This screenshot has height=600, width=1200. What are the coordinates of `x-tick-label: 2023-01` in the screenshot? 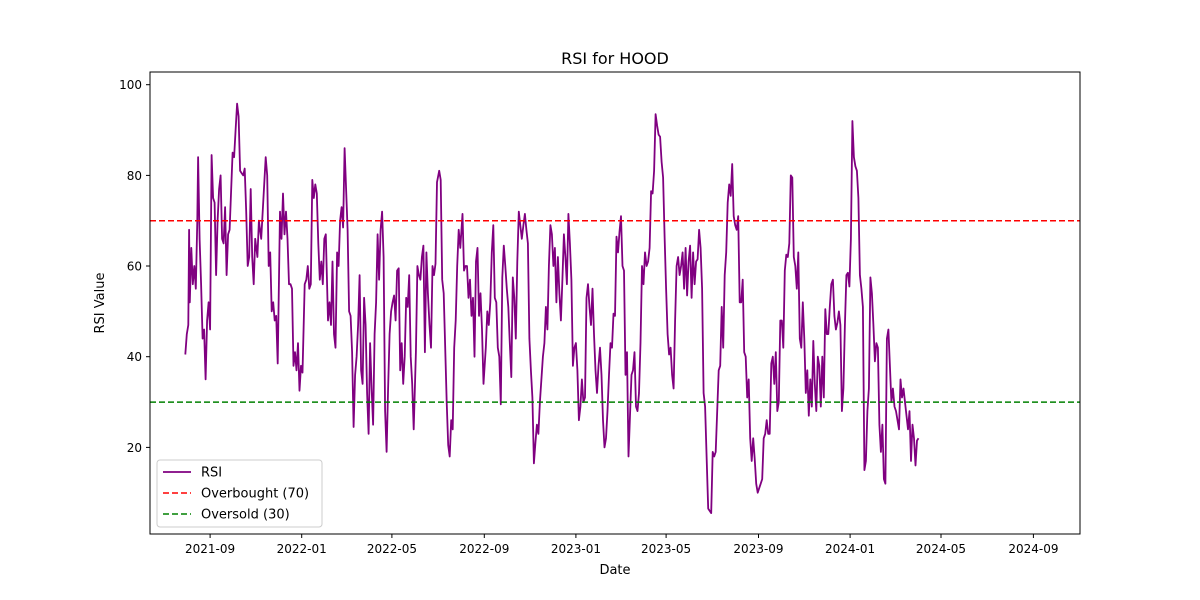 It's located at (576, 549).